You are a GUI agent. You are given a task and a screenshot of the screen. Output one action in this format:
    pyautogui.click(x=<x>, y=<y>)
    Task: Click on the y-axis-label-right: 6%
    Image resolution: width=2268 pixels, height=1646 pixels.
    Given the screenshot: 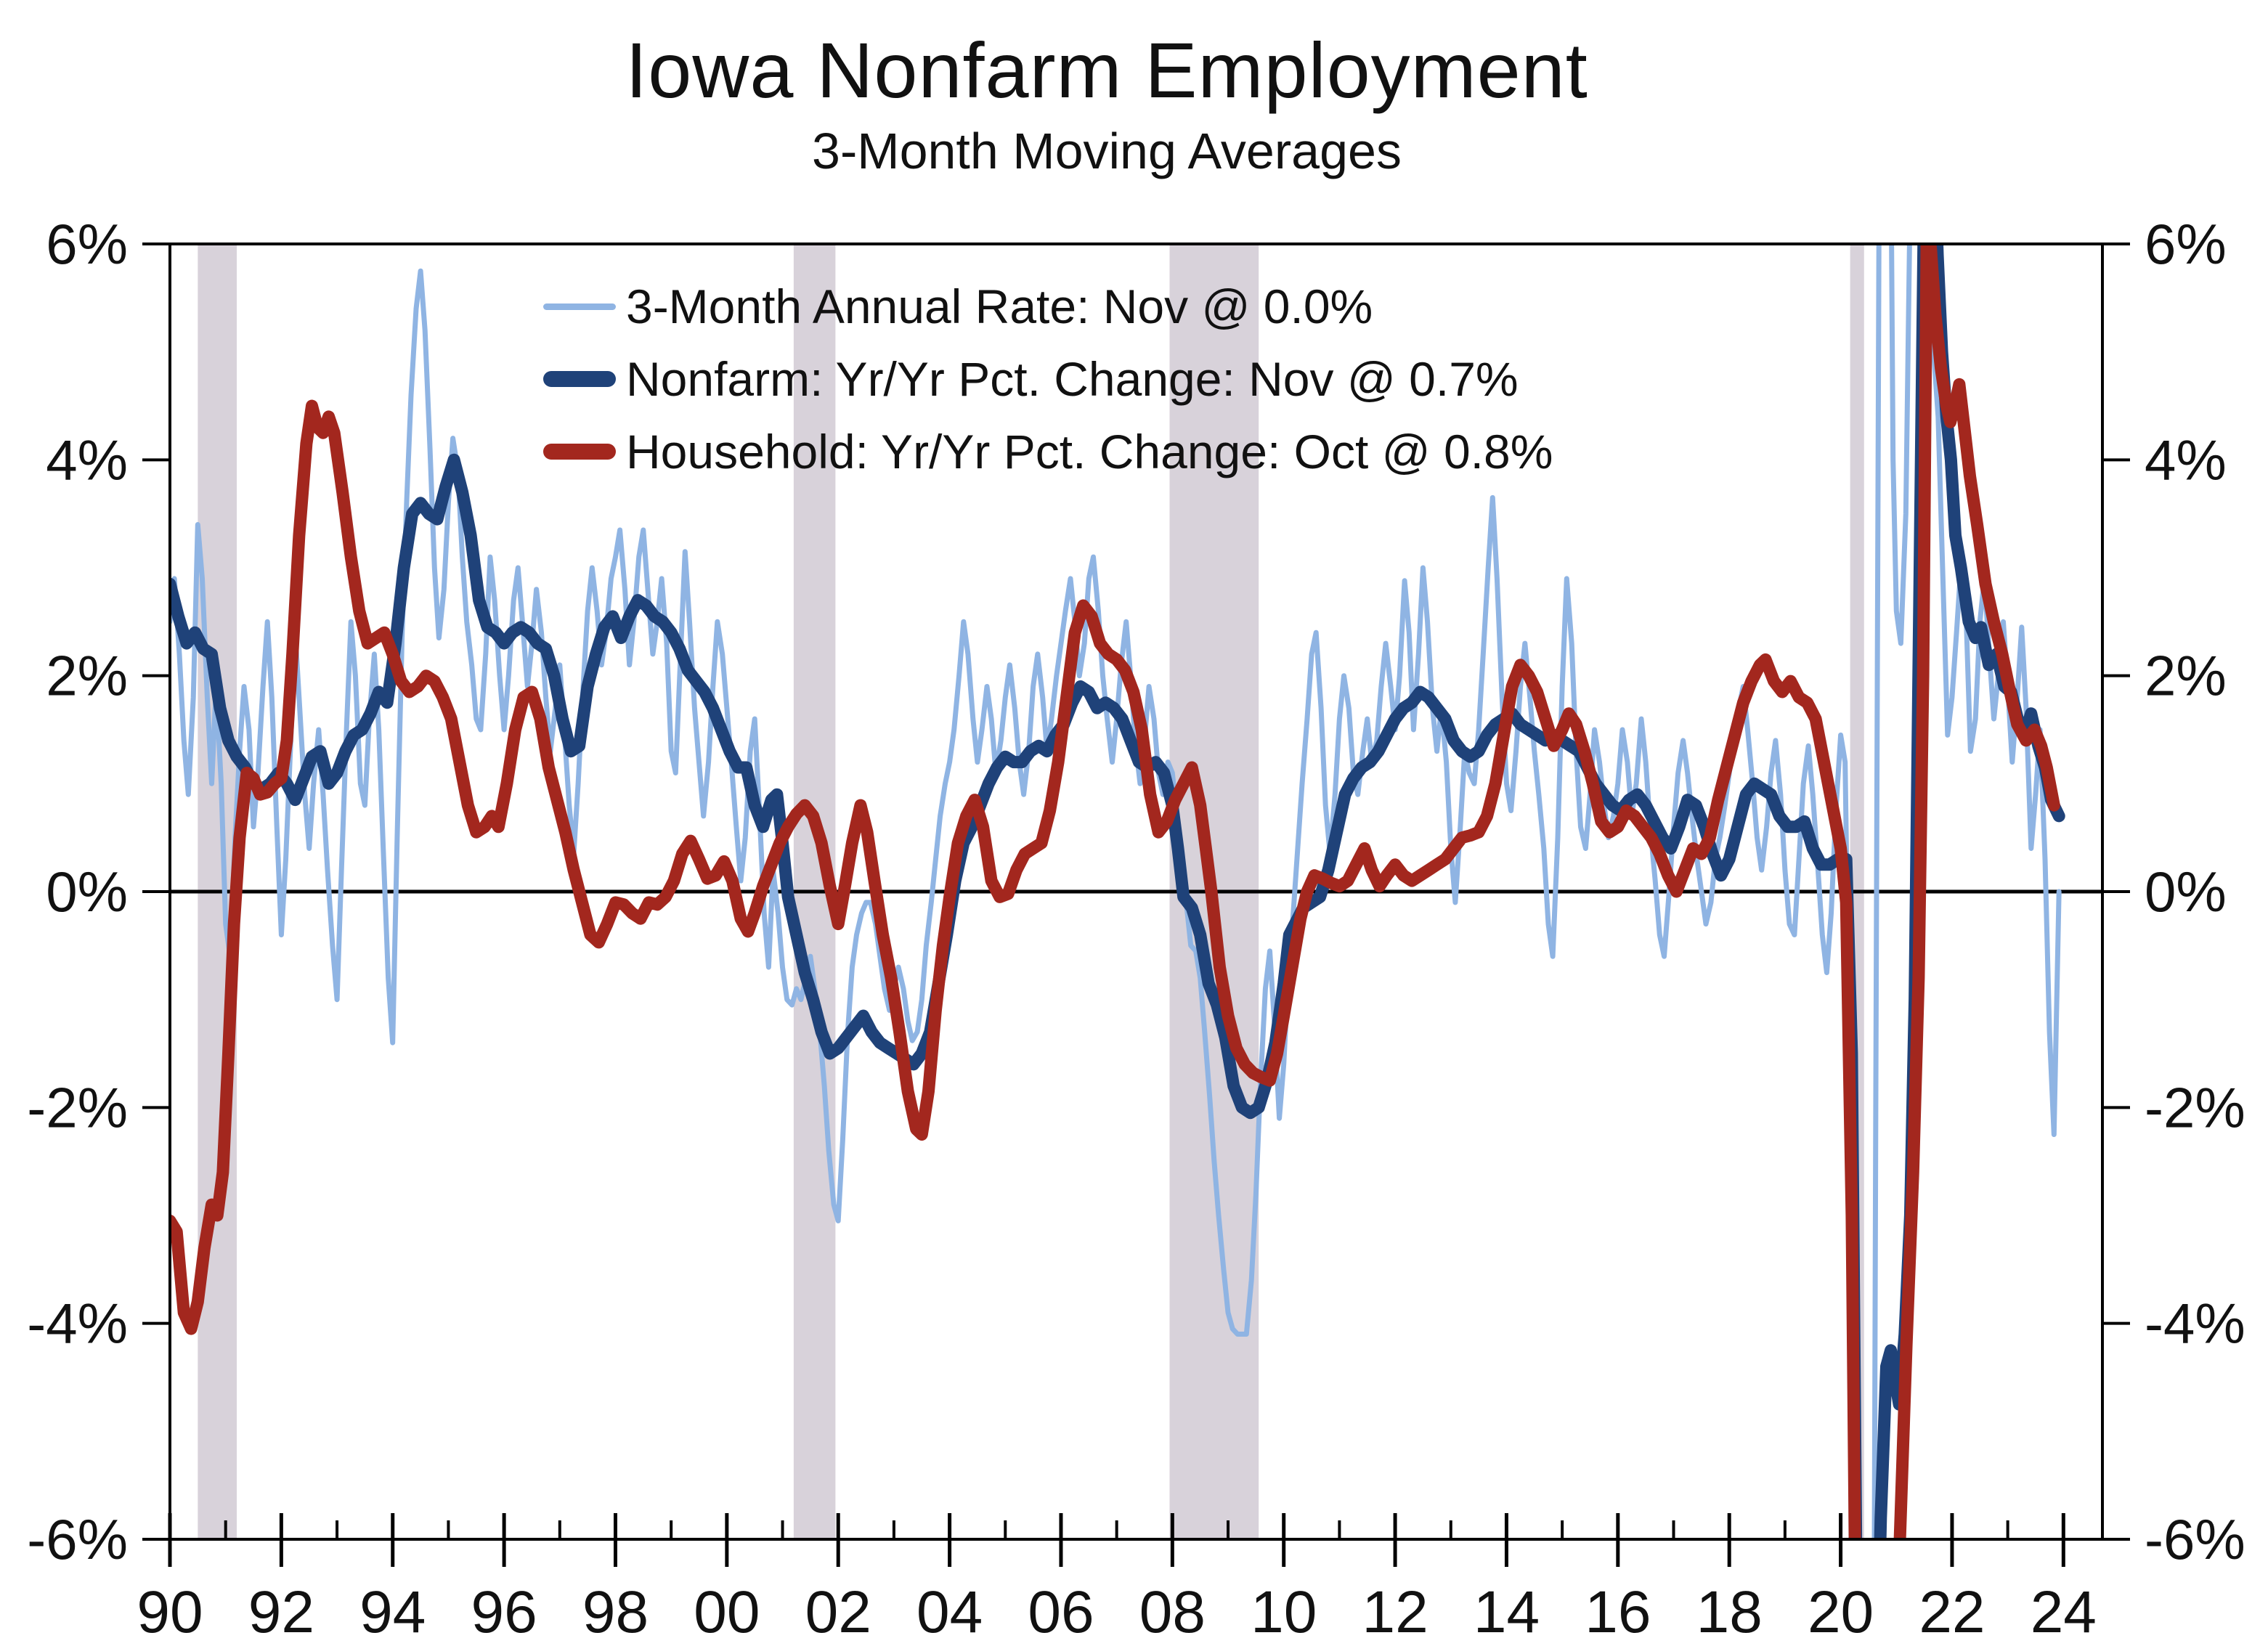 What is the action you would take?
    pyautogui.click(x=2186, y=244)
    